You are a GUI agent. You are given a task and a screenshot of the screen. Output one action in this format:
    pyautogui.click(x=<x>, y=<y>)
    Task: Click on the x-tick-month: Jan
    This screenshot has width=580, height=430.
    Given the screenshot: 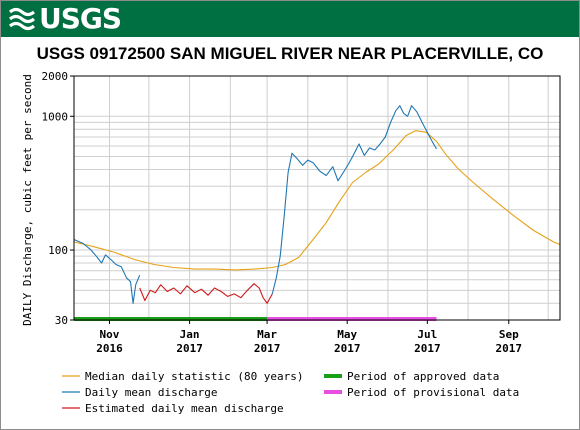 What is the action you would take?
    pyautogui.click(x=190, y=334)
    